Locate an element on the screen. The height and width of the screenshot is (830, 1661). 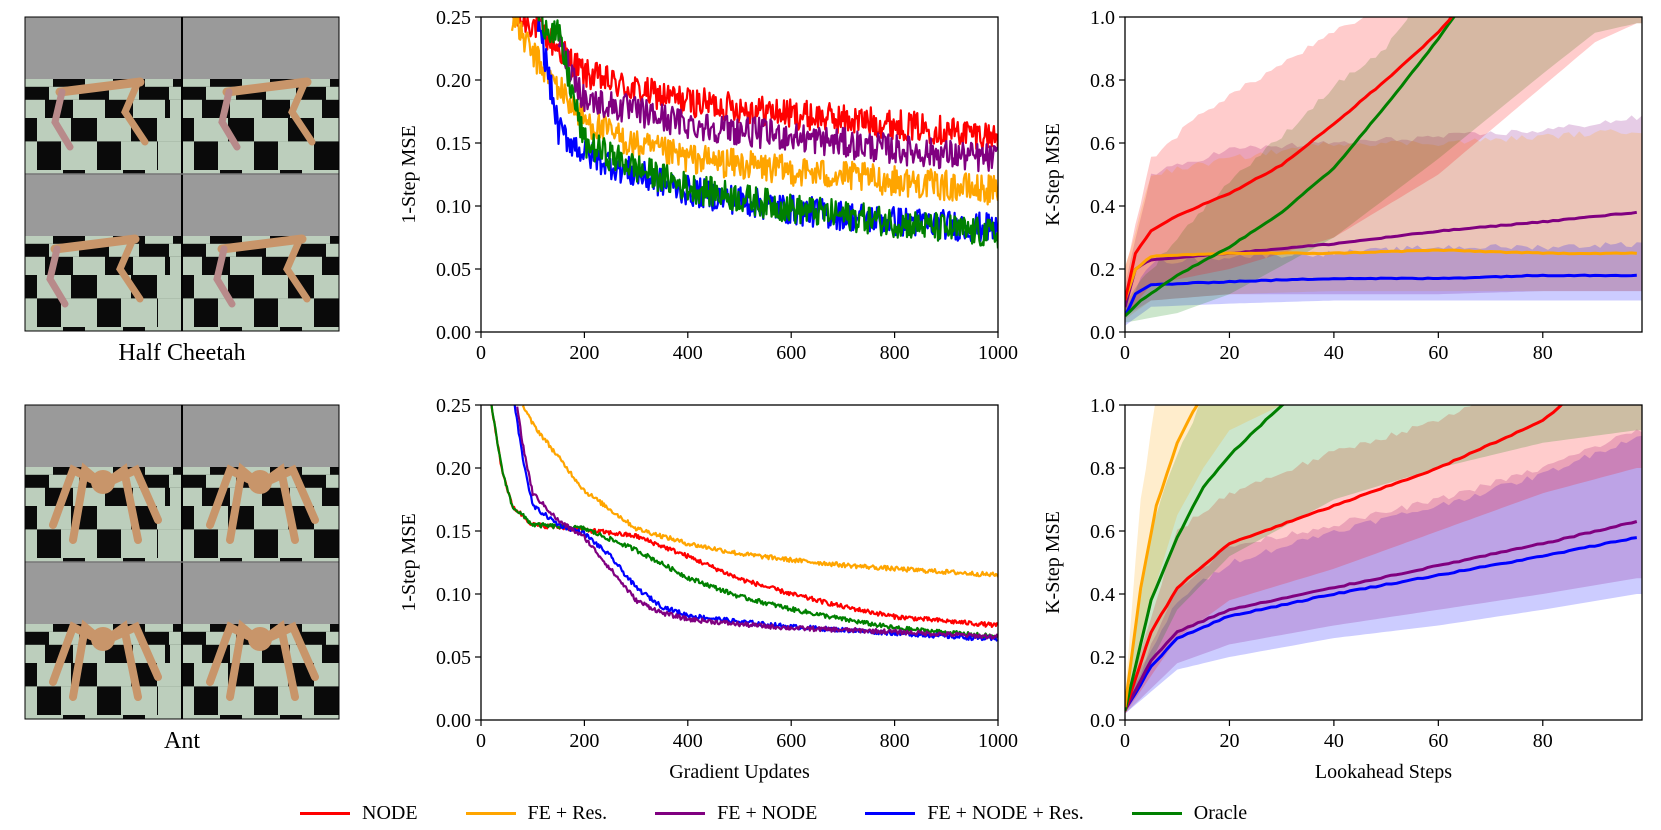
legend-item-node: NODE is located at coordinates (359, 813).